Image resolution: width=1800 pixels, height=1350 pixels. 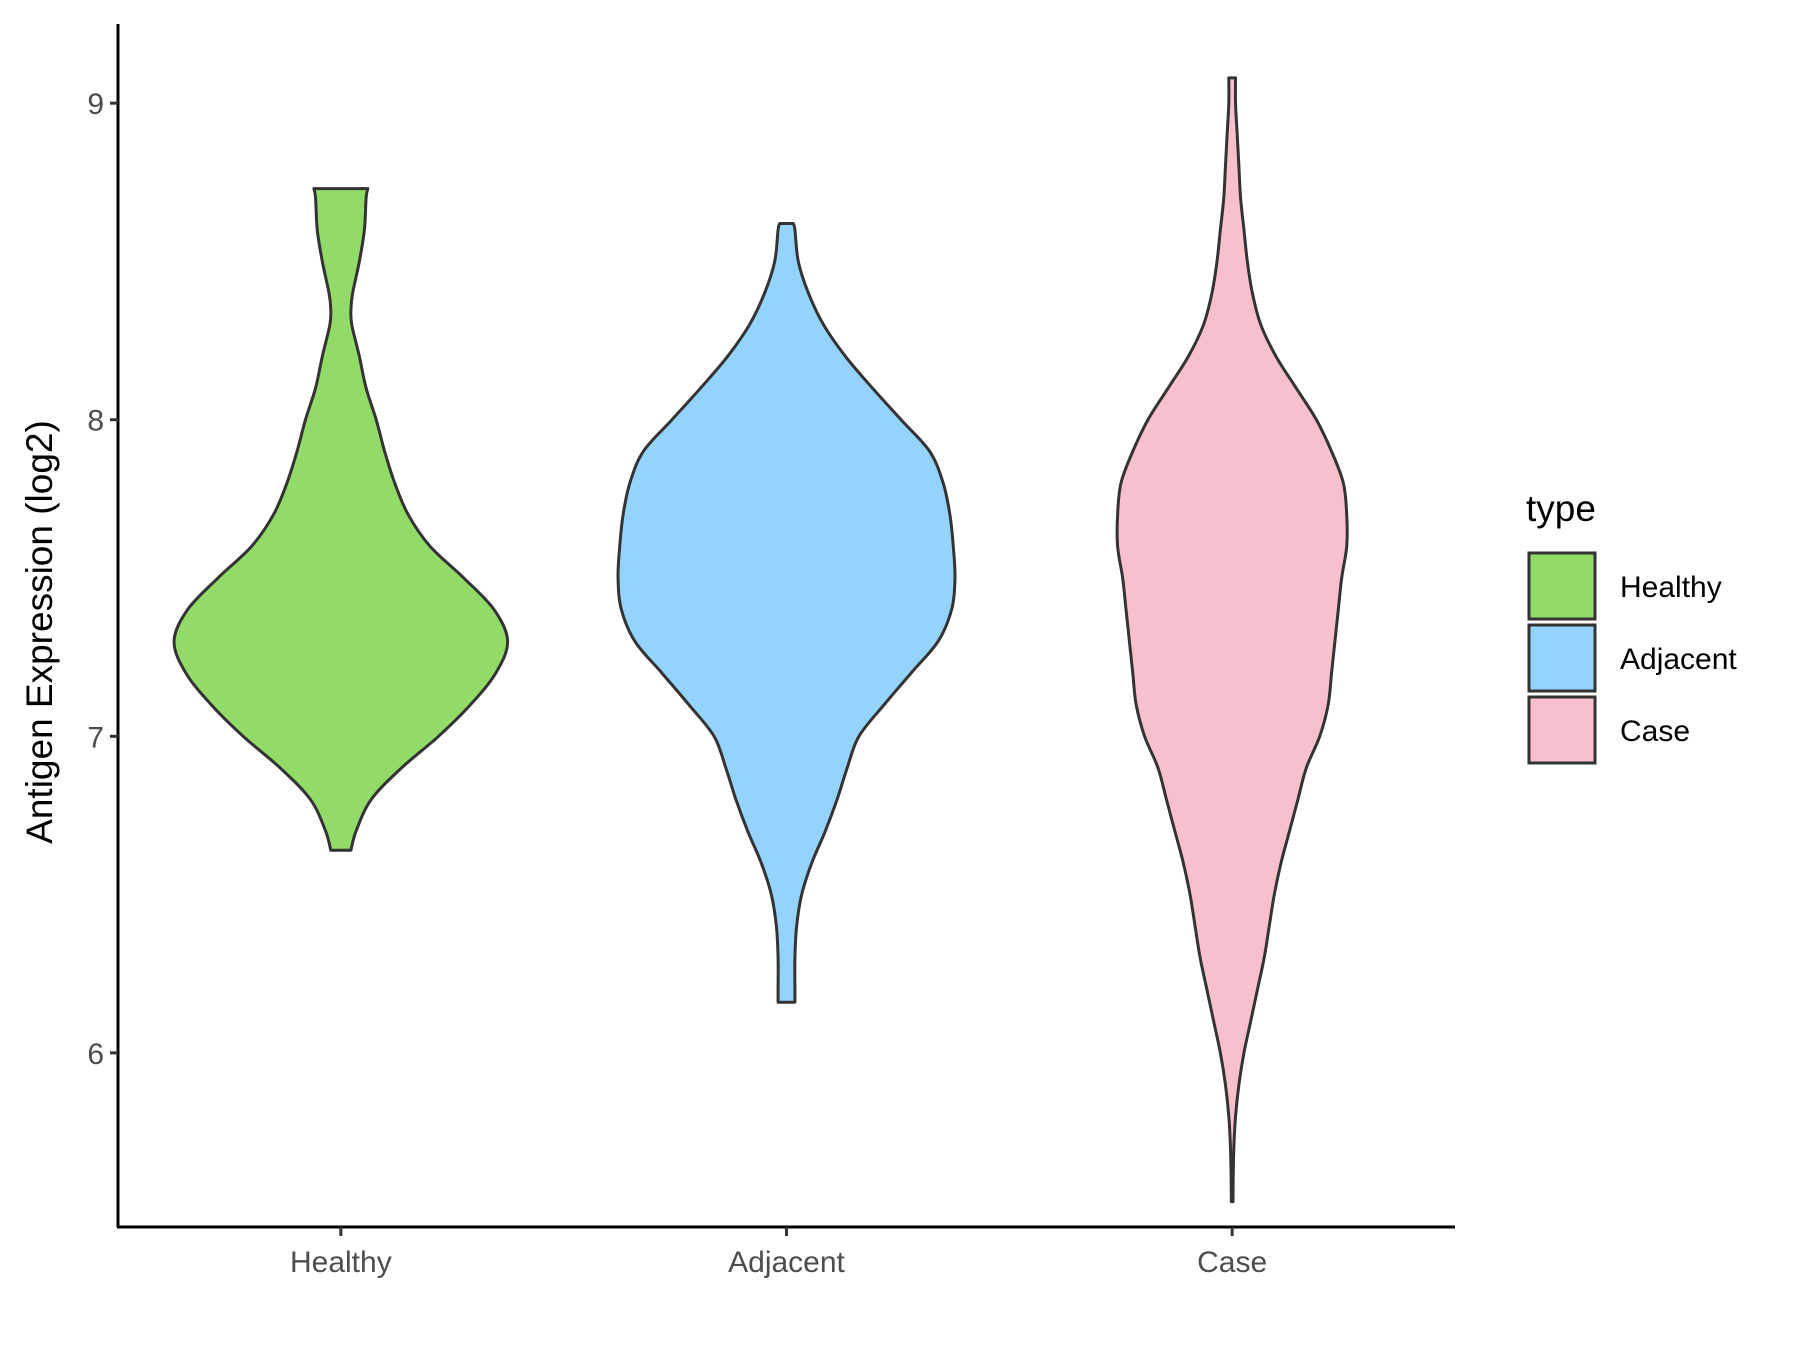 What do you see at coordinates (39, 632) in the screenshot?
I see `y-axis-title: Antigen Expression (log2)` at bounding box center [39, 632].